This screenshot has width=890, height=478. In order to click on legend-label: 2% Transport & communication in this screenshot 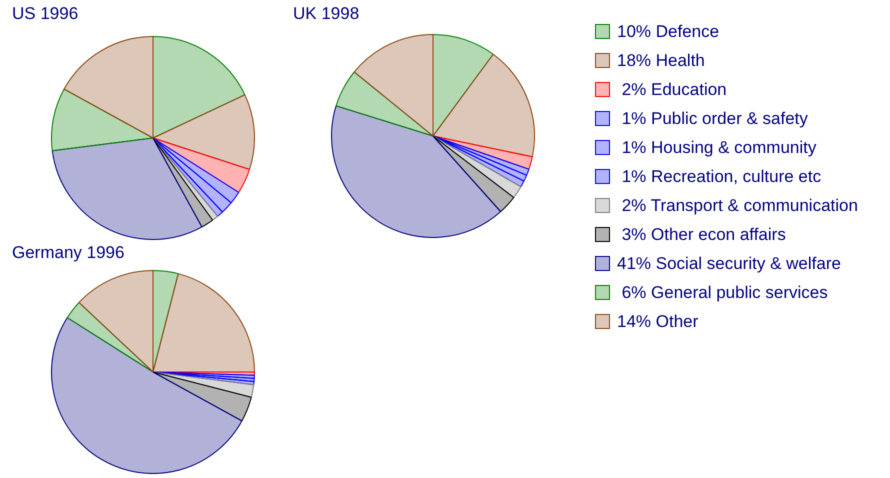, I will do `click(739, 206)`.